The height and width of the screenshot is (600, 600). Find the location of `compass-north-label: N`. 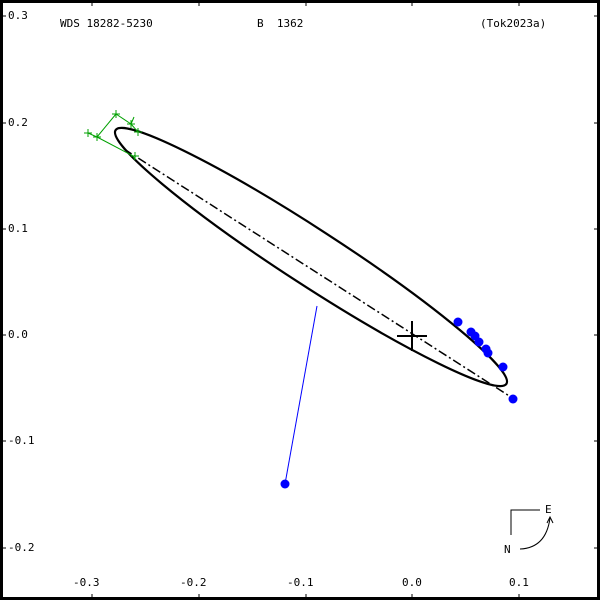

compass-north-label: N is located at coordinates (507, 549).